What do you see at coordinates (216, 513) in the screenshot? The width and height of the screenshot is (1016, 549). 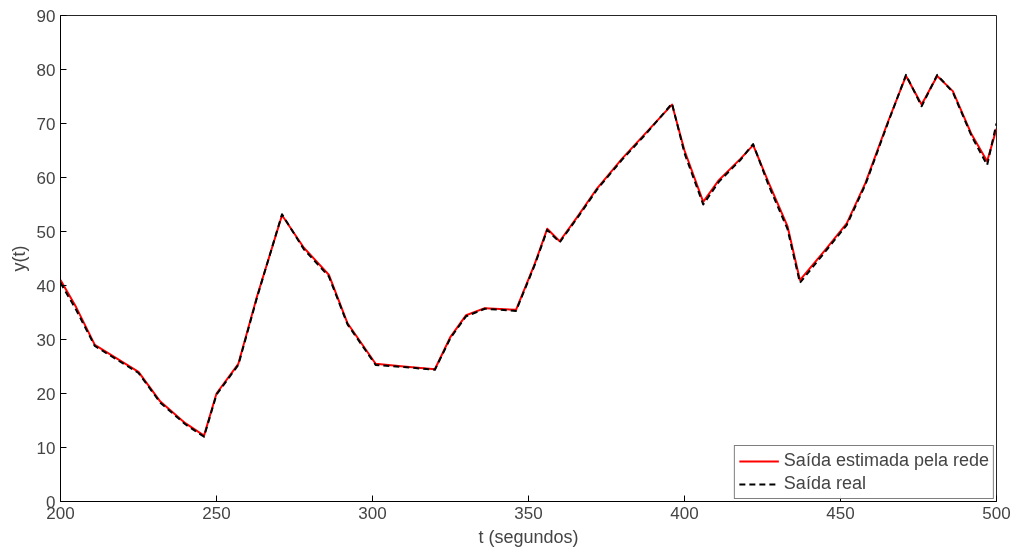 I see `x-tick-label: 250` at bounding box center [216, 513].